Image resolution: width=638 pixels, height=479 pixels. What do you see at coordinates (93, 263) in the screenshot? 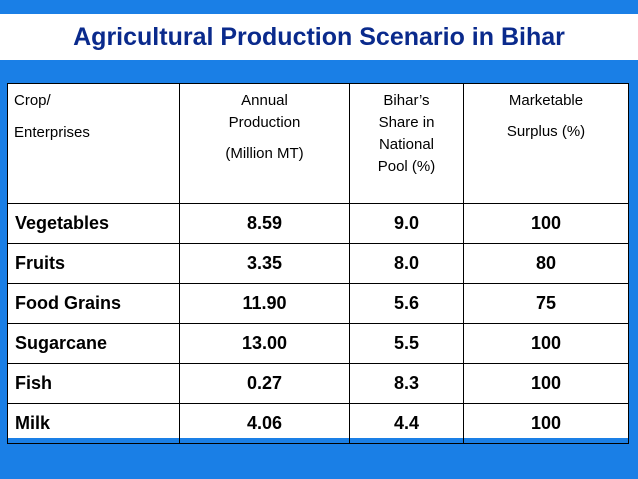
I see `crop-cell: Fruits` at bounding box center [93, 263].